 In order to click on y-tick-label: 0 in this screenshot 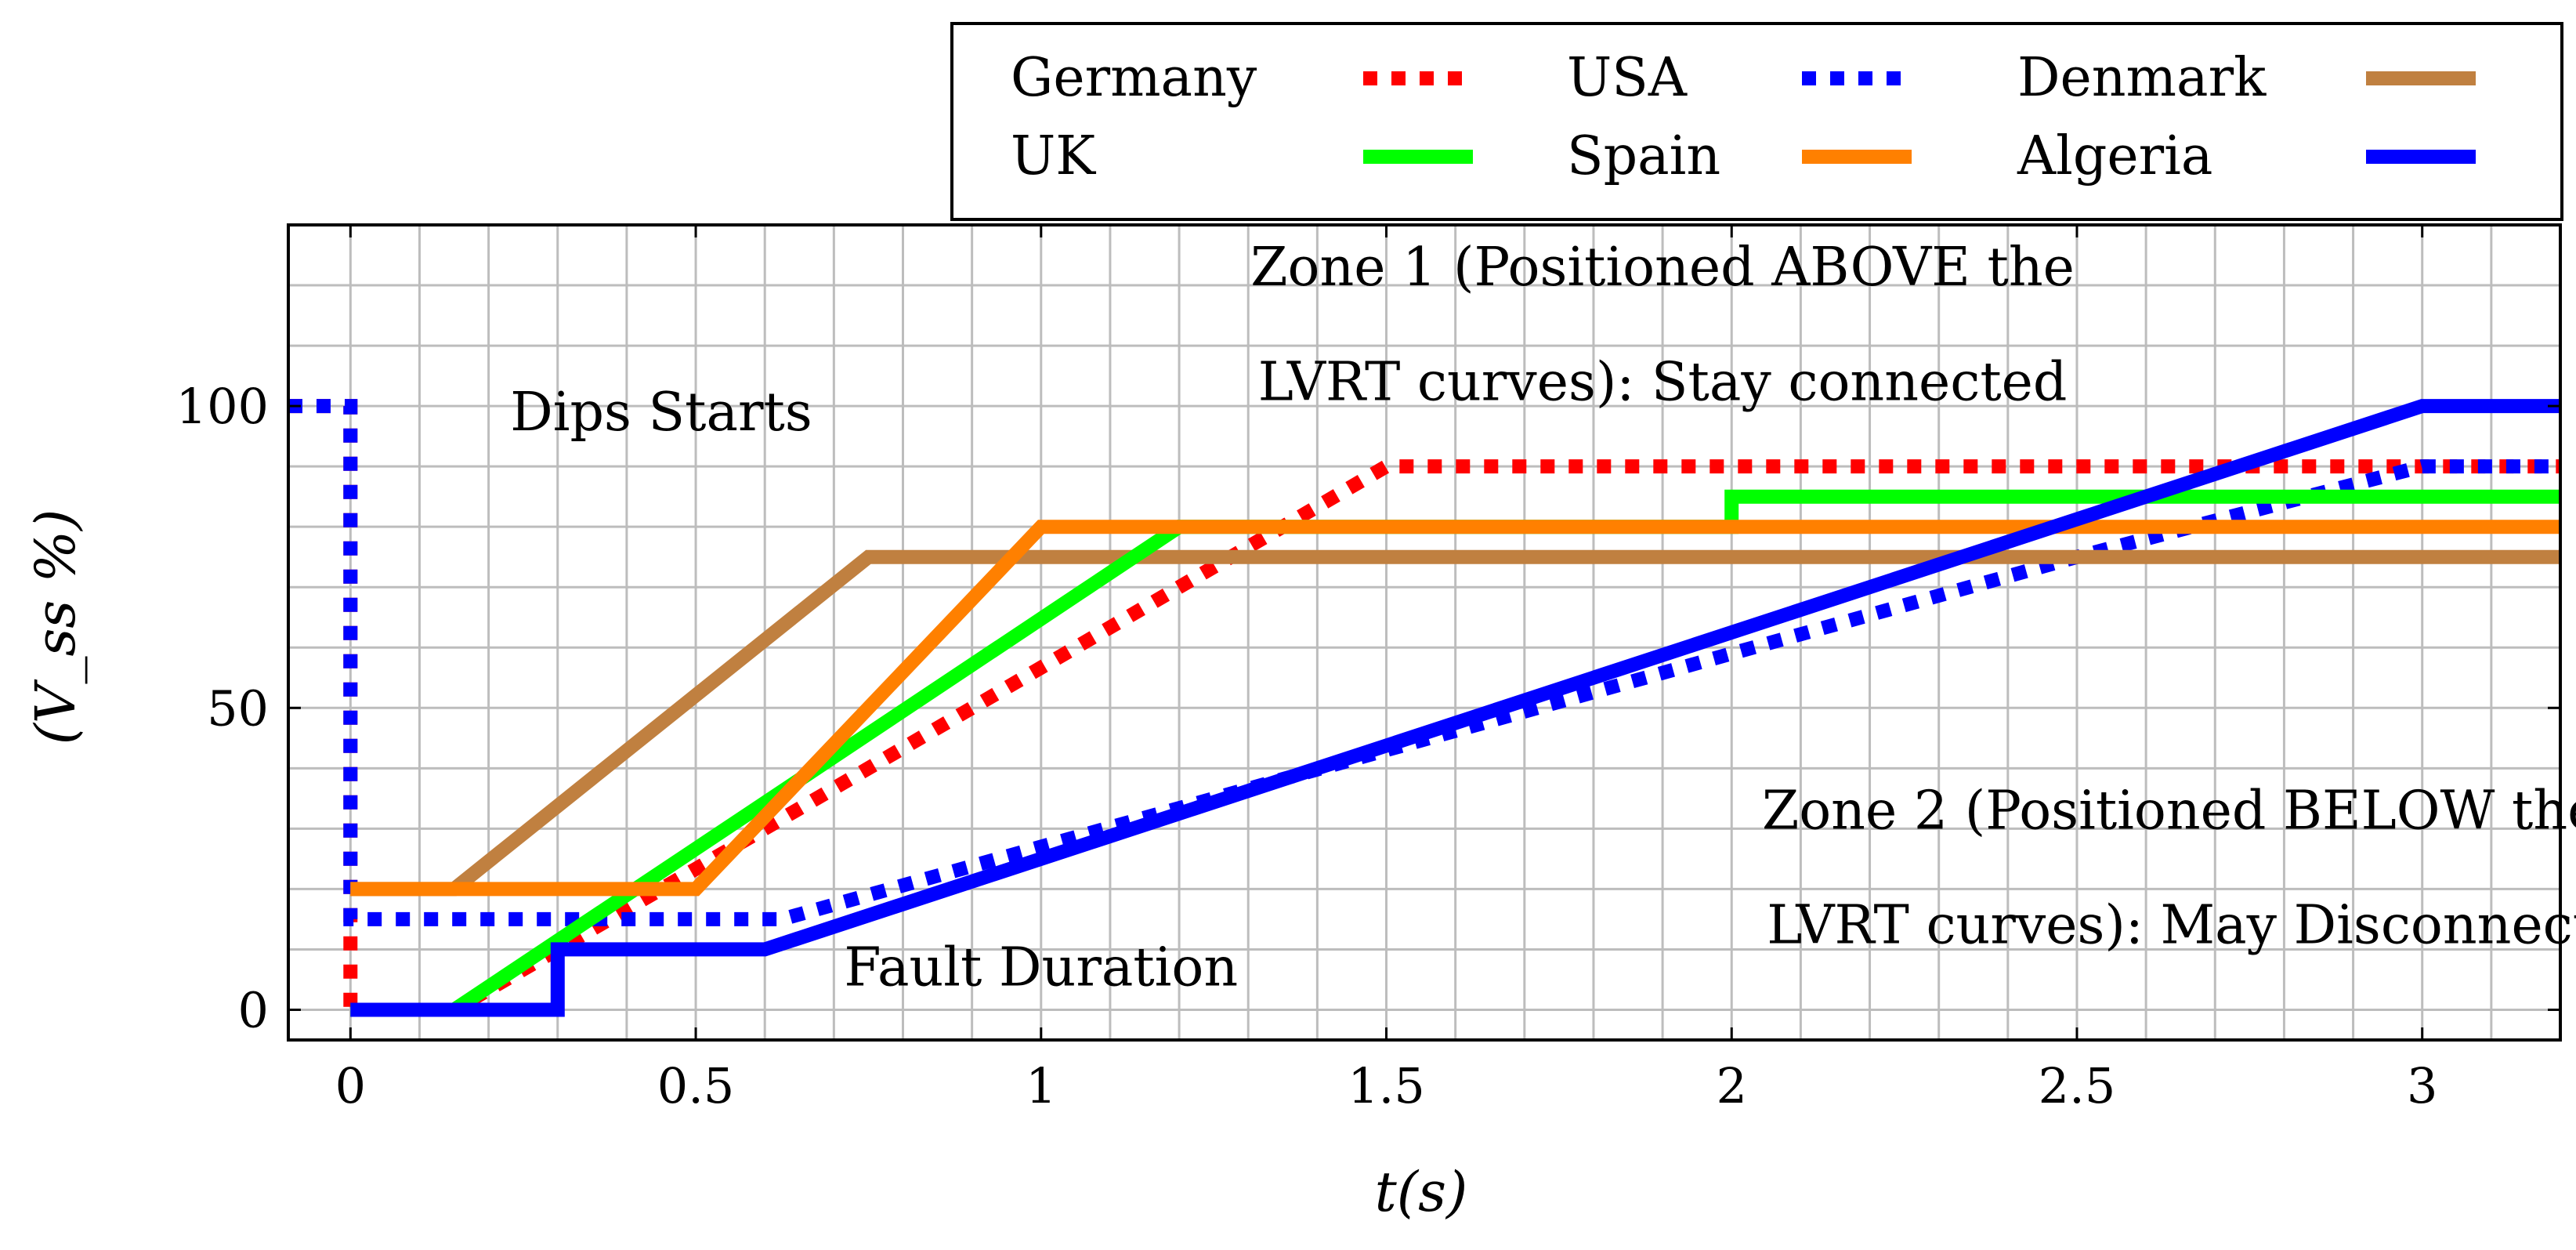, I will do `click(254, 1009)`.